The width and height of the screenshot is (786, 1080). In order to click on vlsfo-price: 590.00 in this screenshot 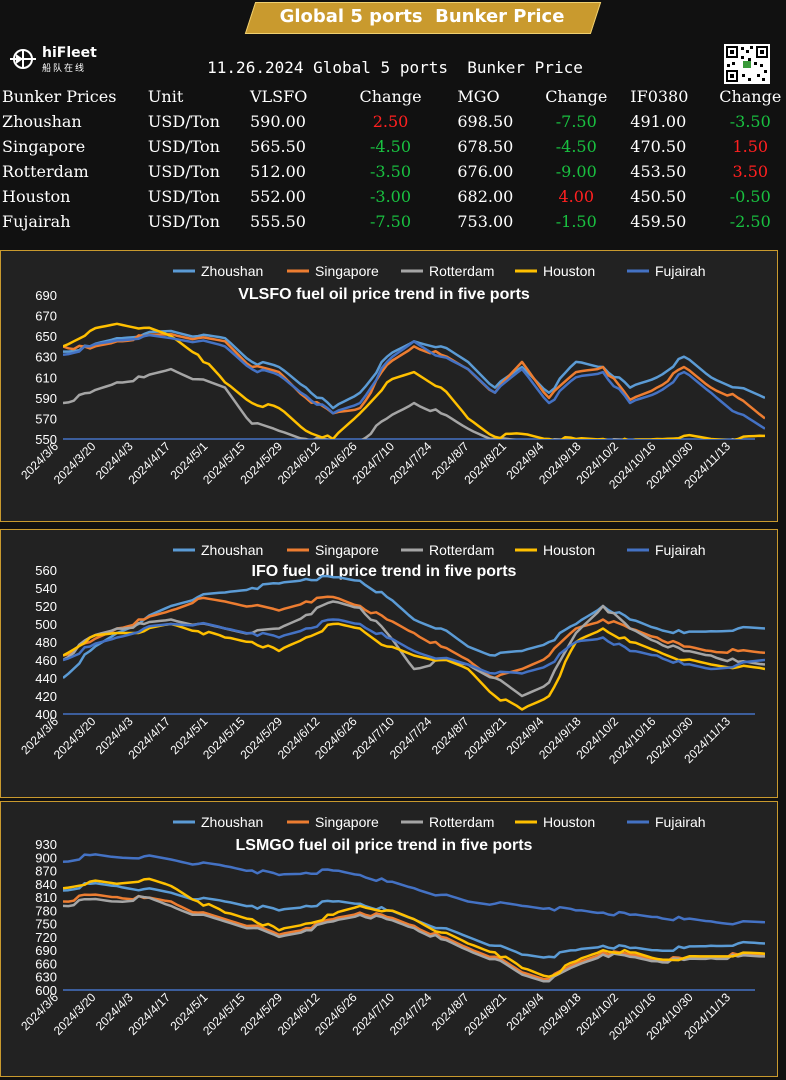, I will do `click(277, 121)`.